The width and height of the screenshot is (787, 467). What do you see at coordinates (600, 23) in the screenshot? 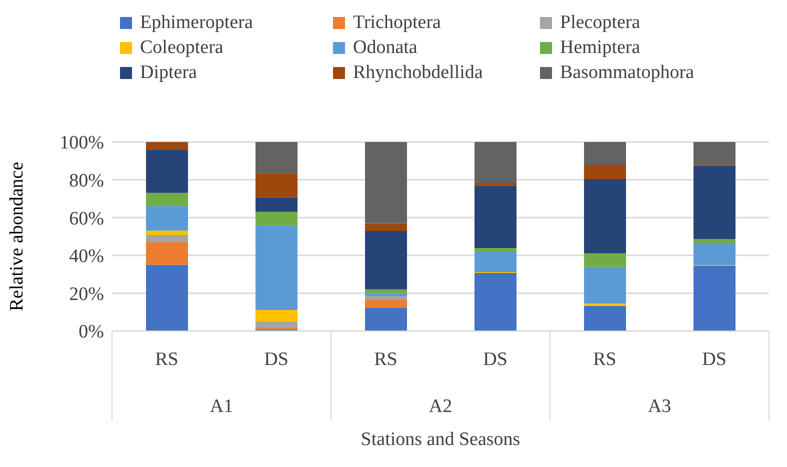
I see `legend-label: Plecoptera` at bounding box center [600, 23].